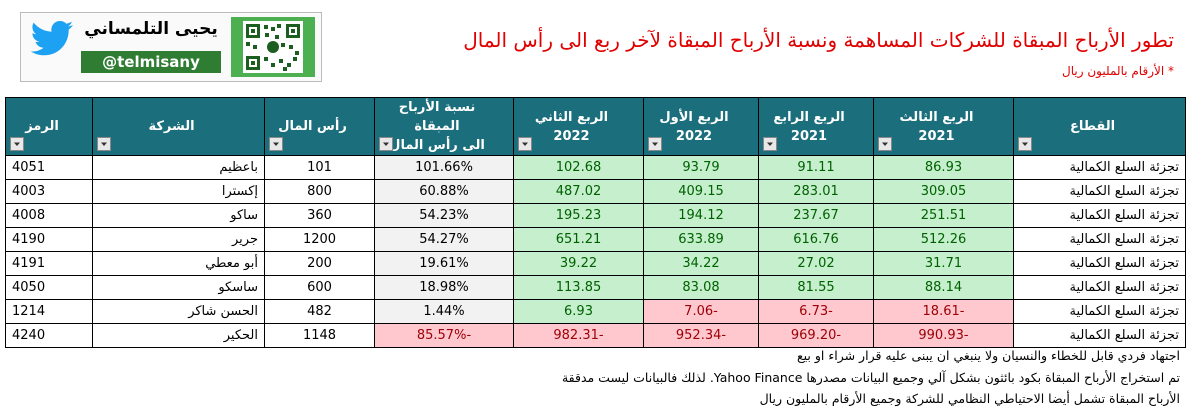 The image size is (1192, 416). What do you see at coordinates (444, 215) in the screenshot?
I see `table-cell: 54.23%` at bounding box center [444, 215].